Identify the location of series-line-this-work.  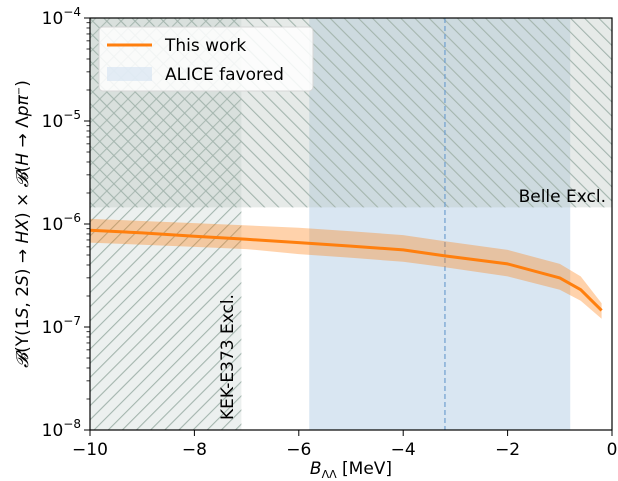
(346, 270).